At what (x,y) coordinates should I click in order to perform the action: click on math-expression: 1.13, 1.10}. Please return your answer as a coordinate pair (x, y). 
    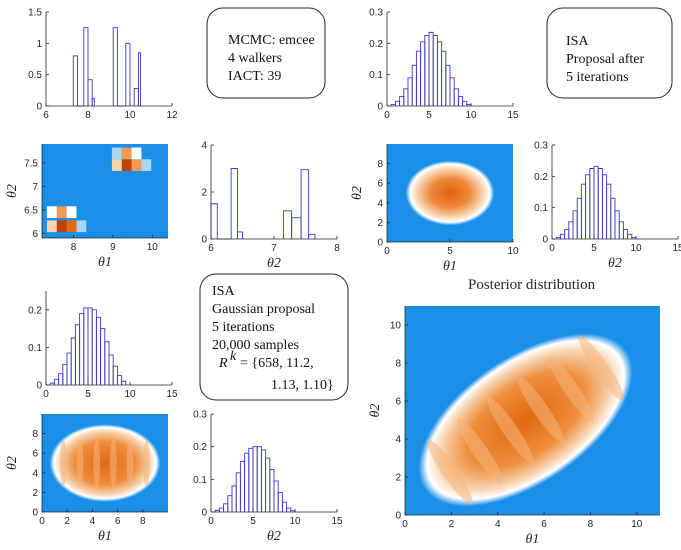
    Looking at the image, I should click on (302, 385).